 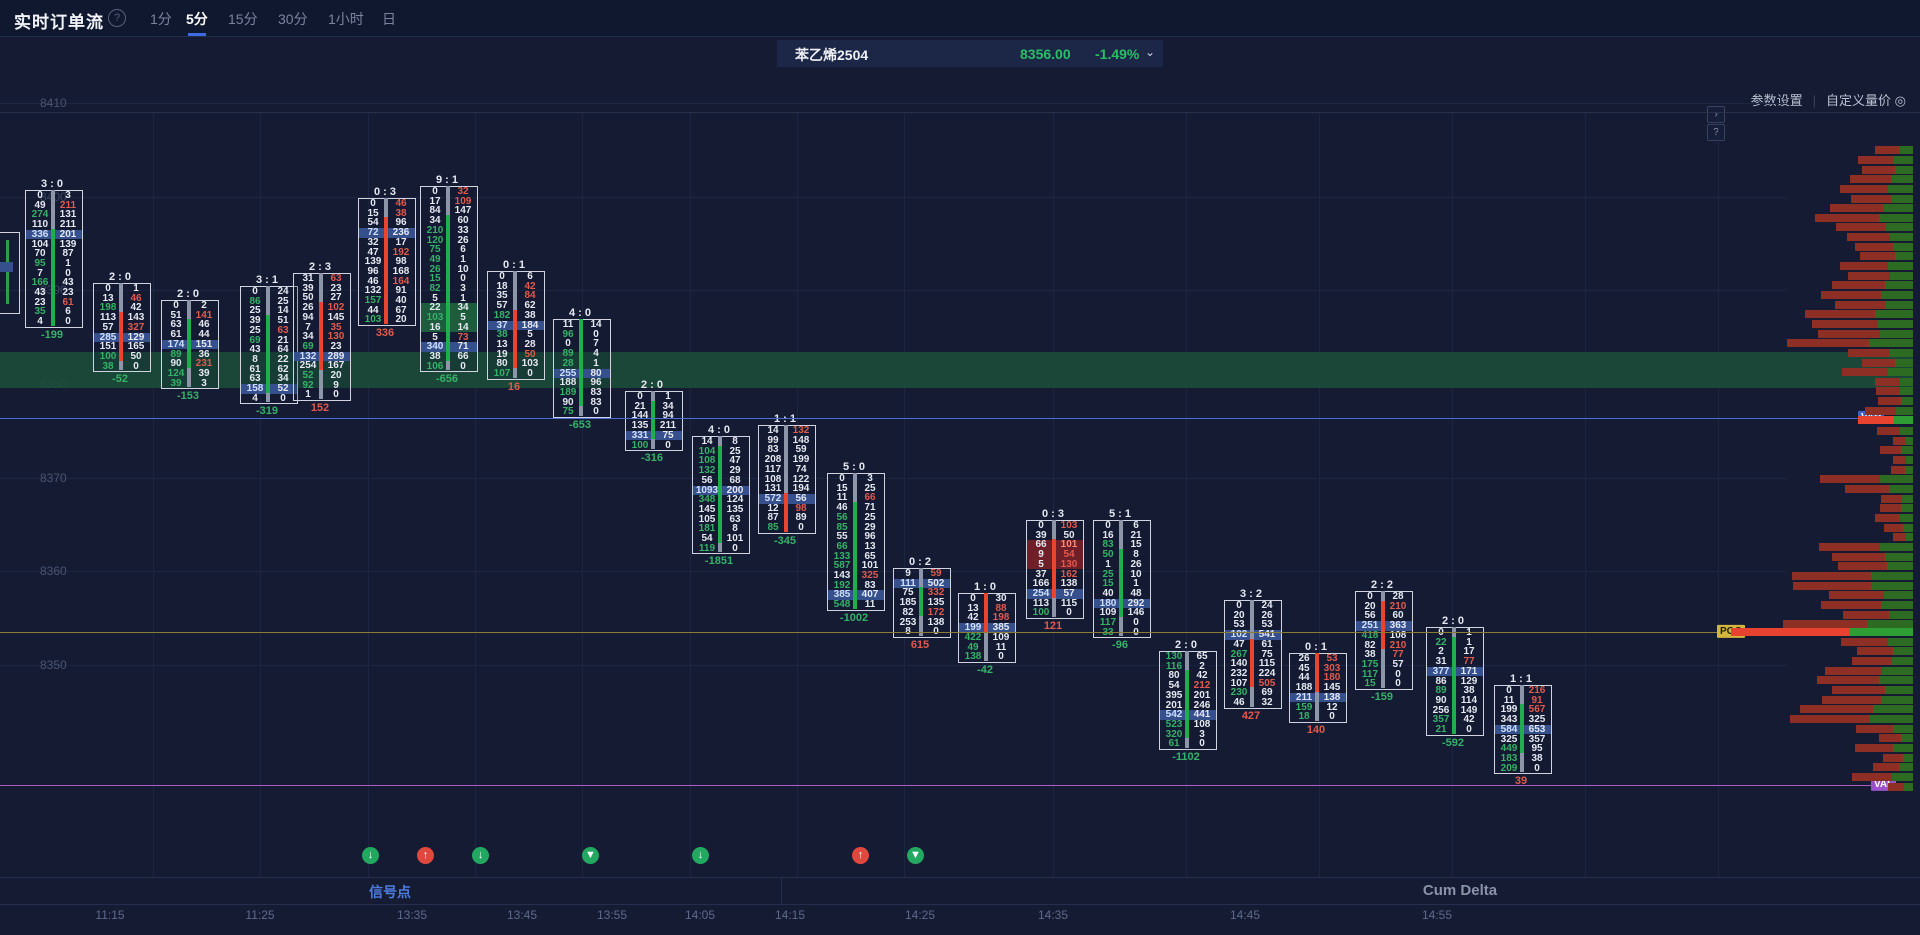 What do you see at coordinates (987, 599) in the screenshot?
I see `footprint-row: 0 30` at bounding box center [987, 599].